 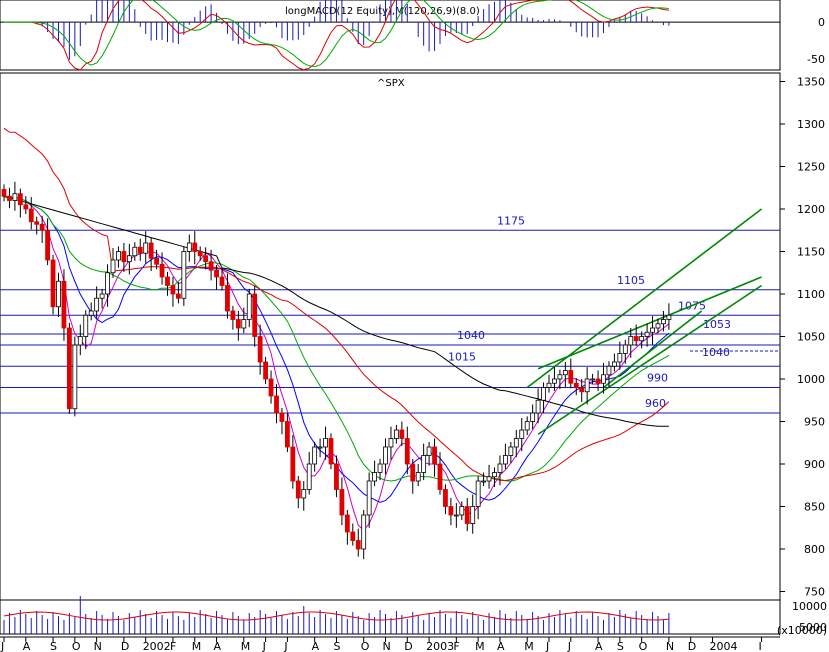 What do you see at coordinates (811, 337) in the screenshot?
I see `price-tick-label: 1050` at bounding box center [811, 337].